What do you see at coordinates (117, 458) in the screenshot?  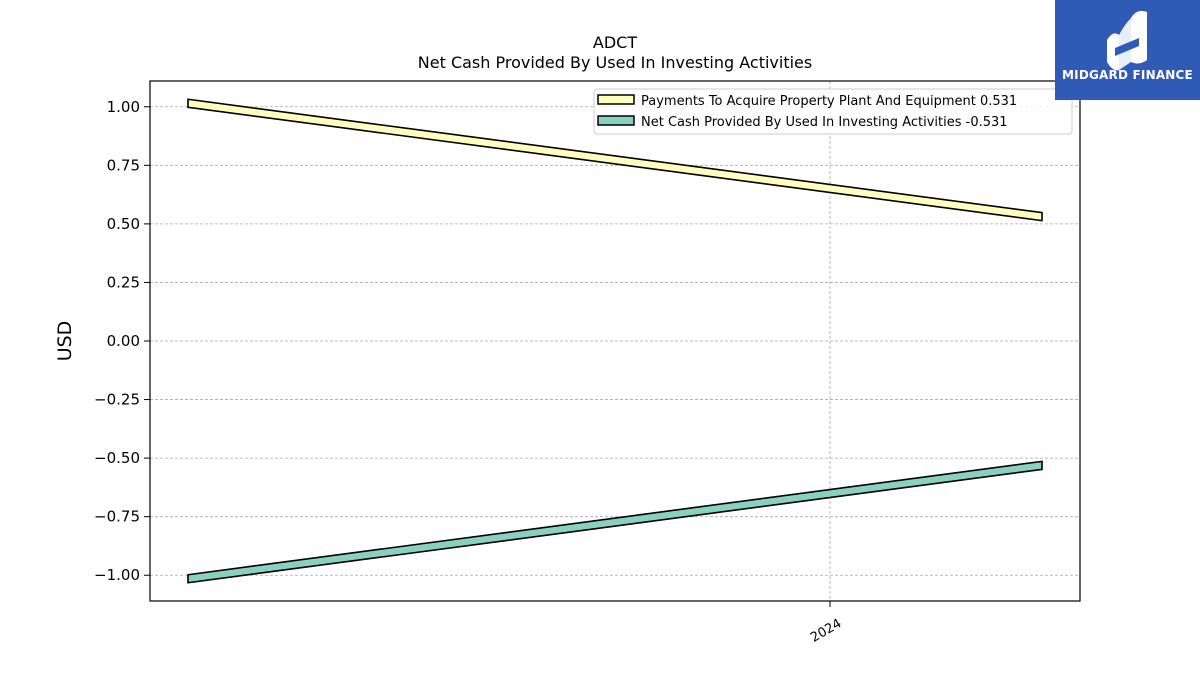 I see `y-tick-label: −0.50` at bounding box center [117, 458].